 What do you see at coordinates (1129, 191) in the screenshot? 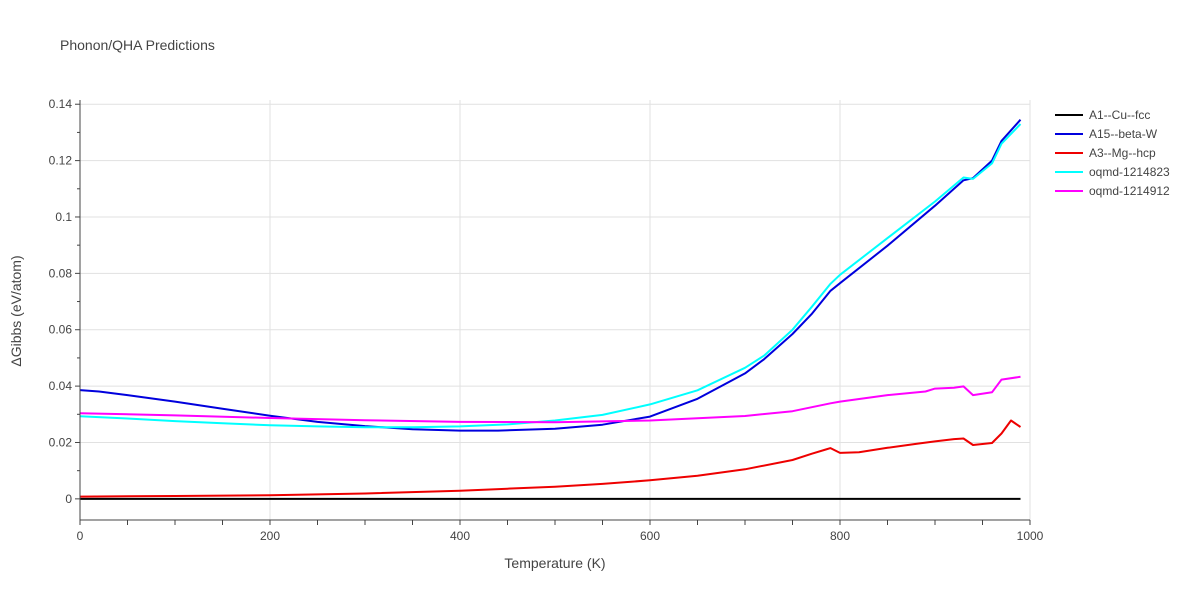
I see `legend-label: oqmd-1214912` at bounding box center [1129, 191].